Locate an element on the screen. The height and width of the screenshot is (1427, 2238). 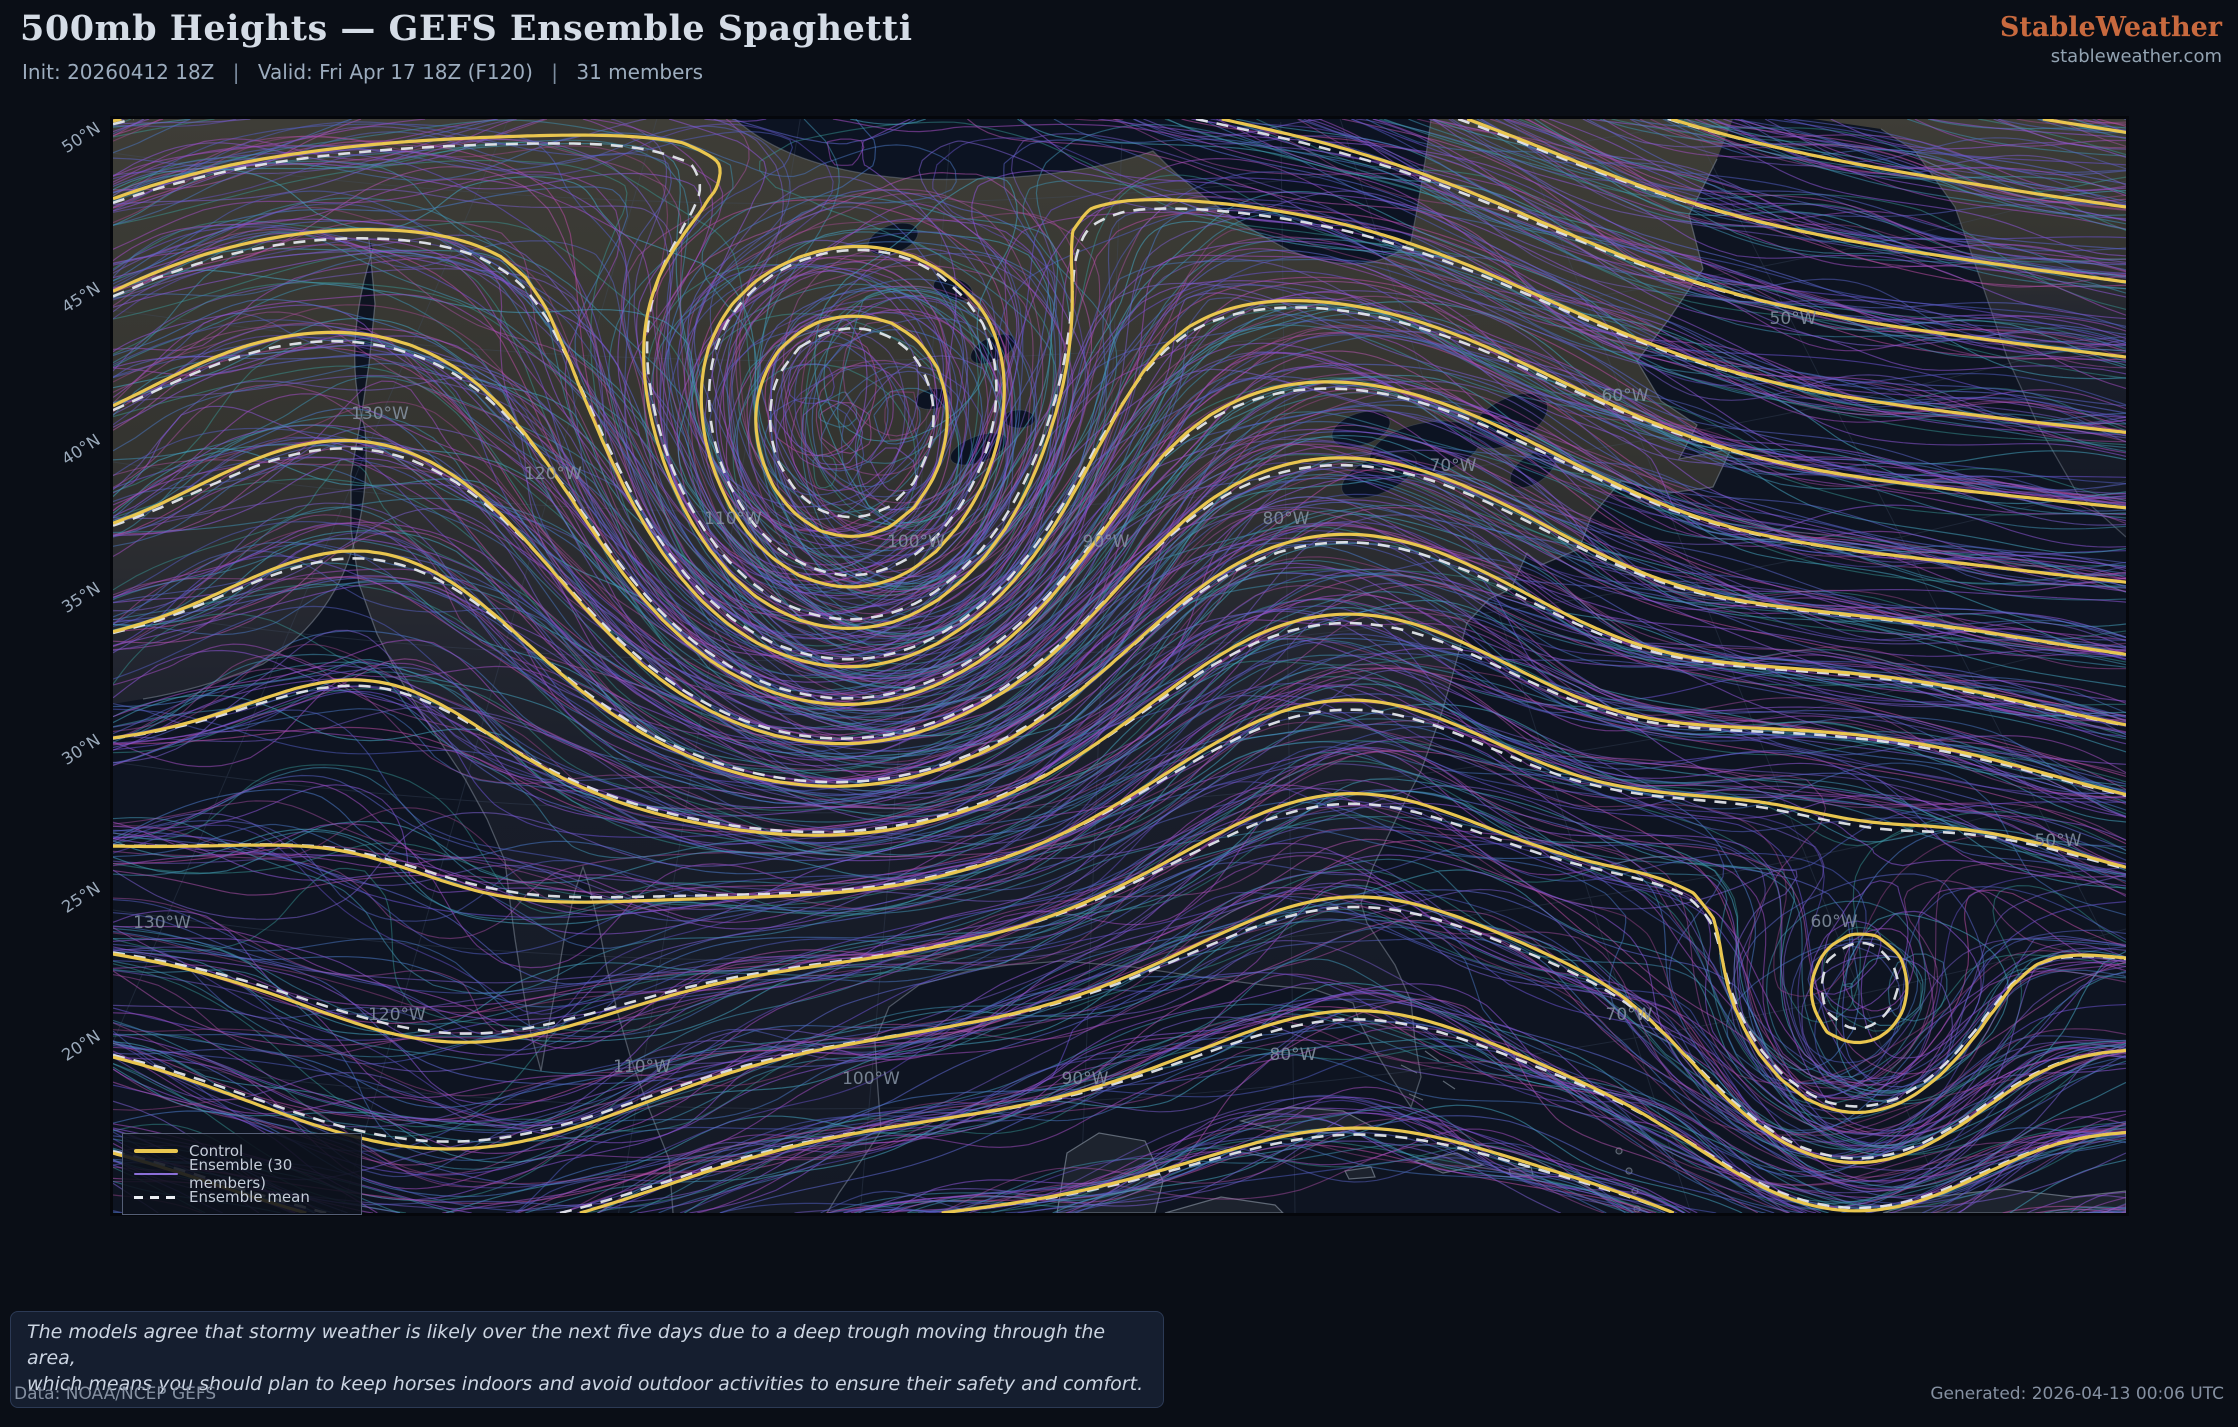
legend-label: Control is located at coordinates (216, 1151).